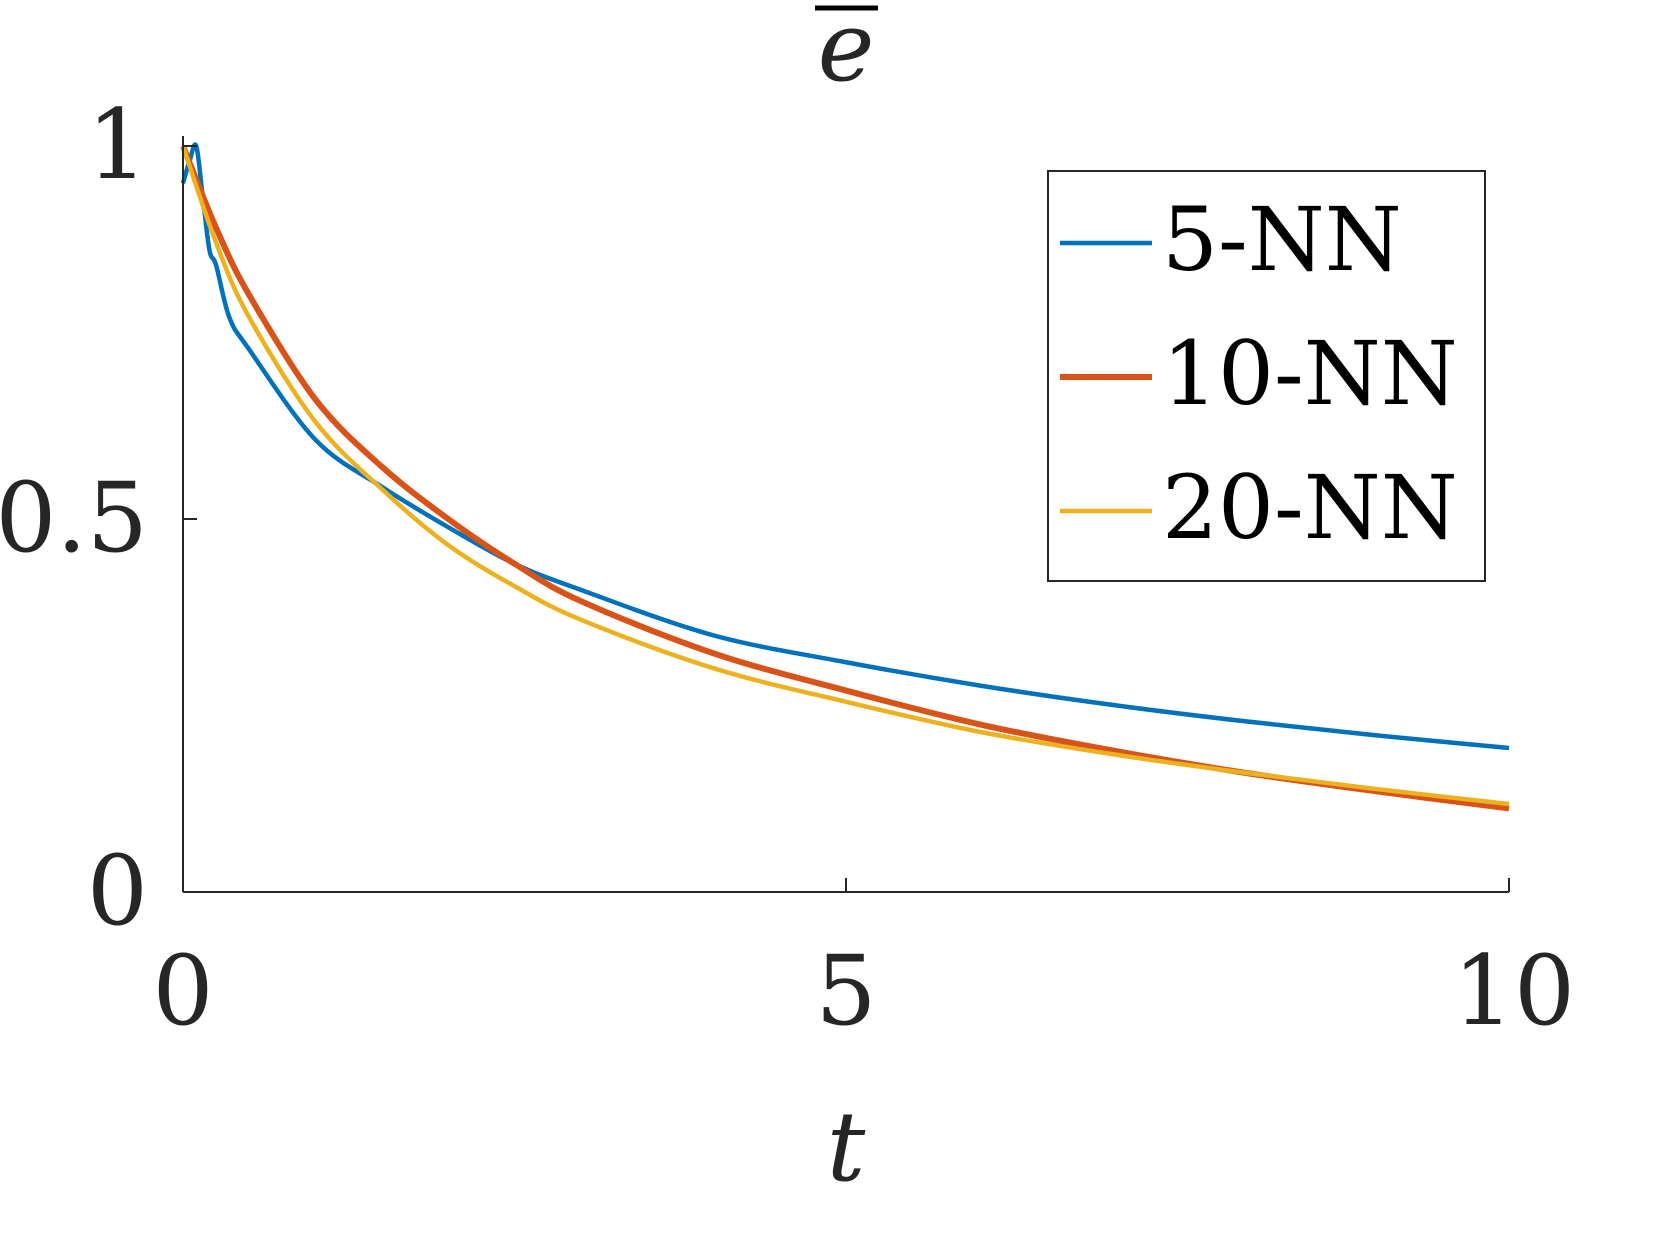 The height and width of the screenshot is (1259, 1661). Describe the element at coordinates (182, 991) in the screenshot. I see `x-tick-label: 0` at that location.